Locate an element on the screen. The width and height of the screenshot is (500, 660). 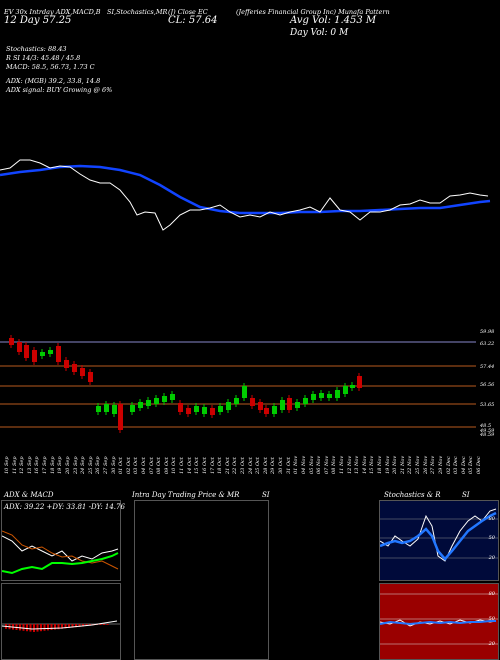
date-label: 22 Oct is located at coordinates (235, 465).